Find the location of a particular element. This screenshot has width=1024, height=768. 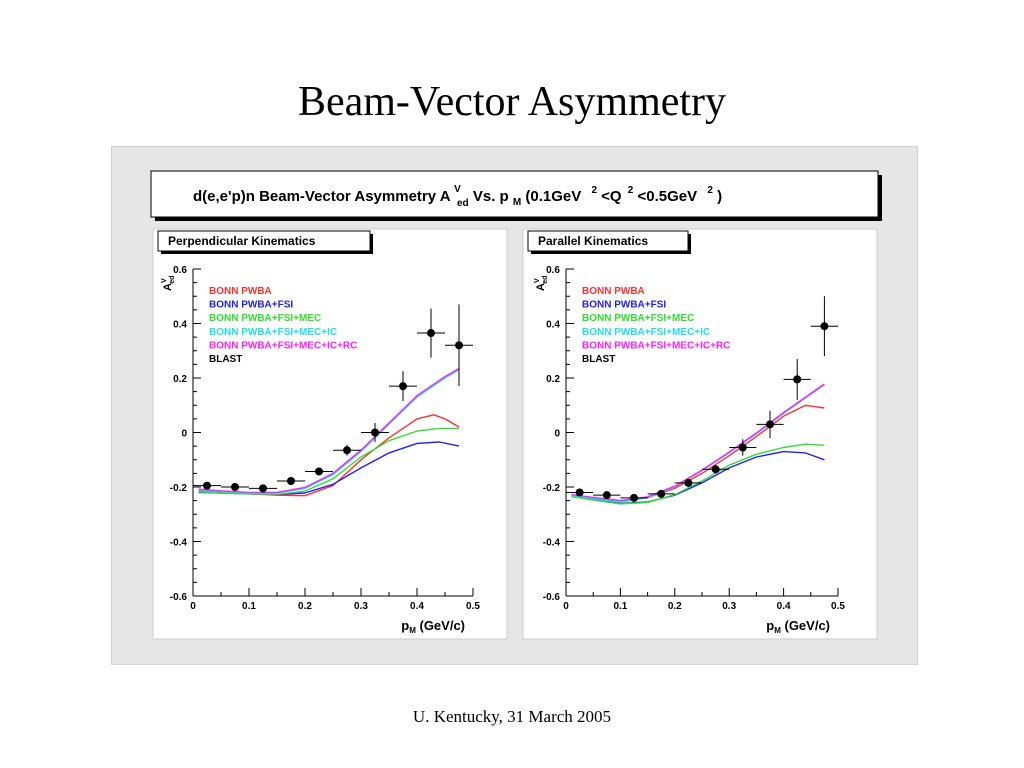

header-sup2: 2 is located at coordinates (594, 190).